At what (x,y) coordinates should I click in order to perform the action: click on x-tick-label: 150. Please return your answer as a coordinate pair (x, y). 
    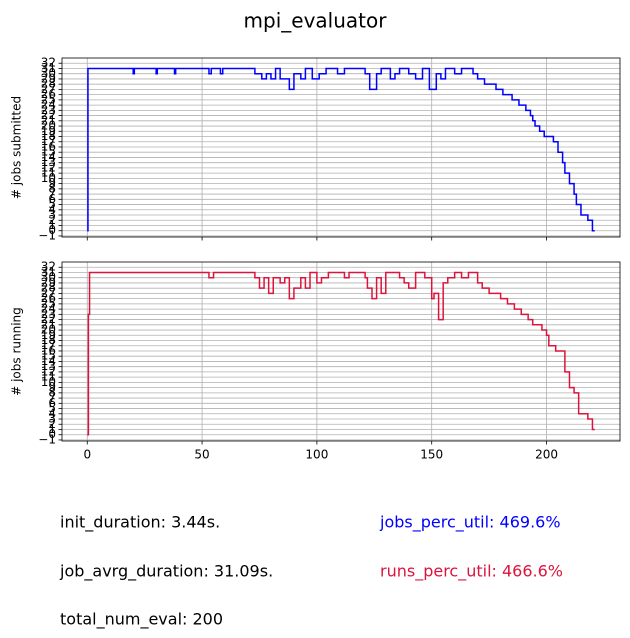
    Looking at the image, I should click on (431, 455).